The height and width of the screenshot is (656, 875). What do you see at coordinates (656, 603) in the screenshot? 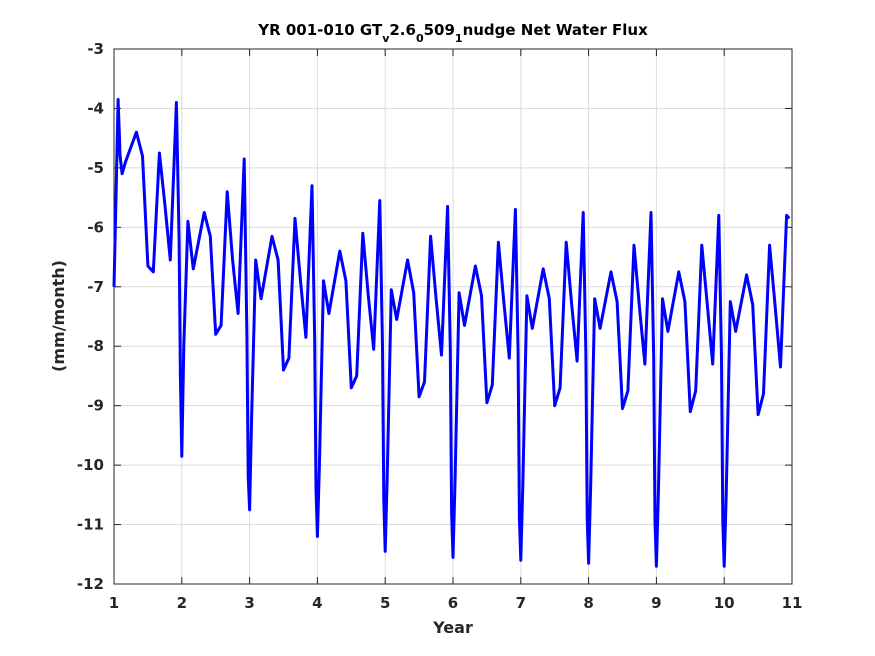
I see `x-tick-label: 9` at bounding box center [656, 603].